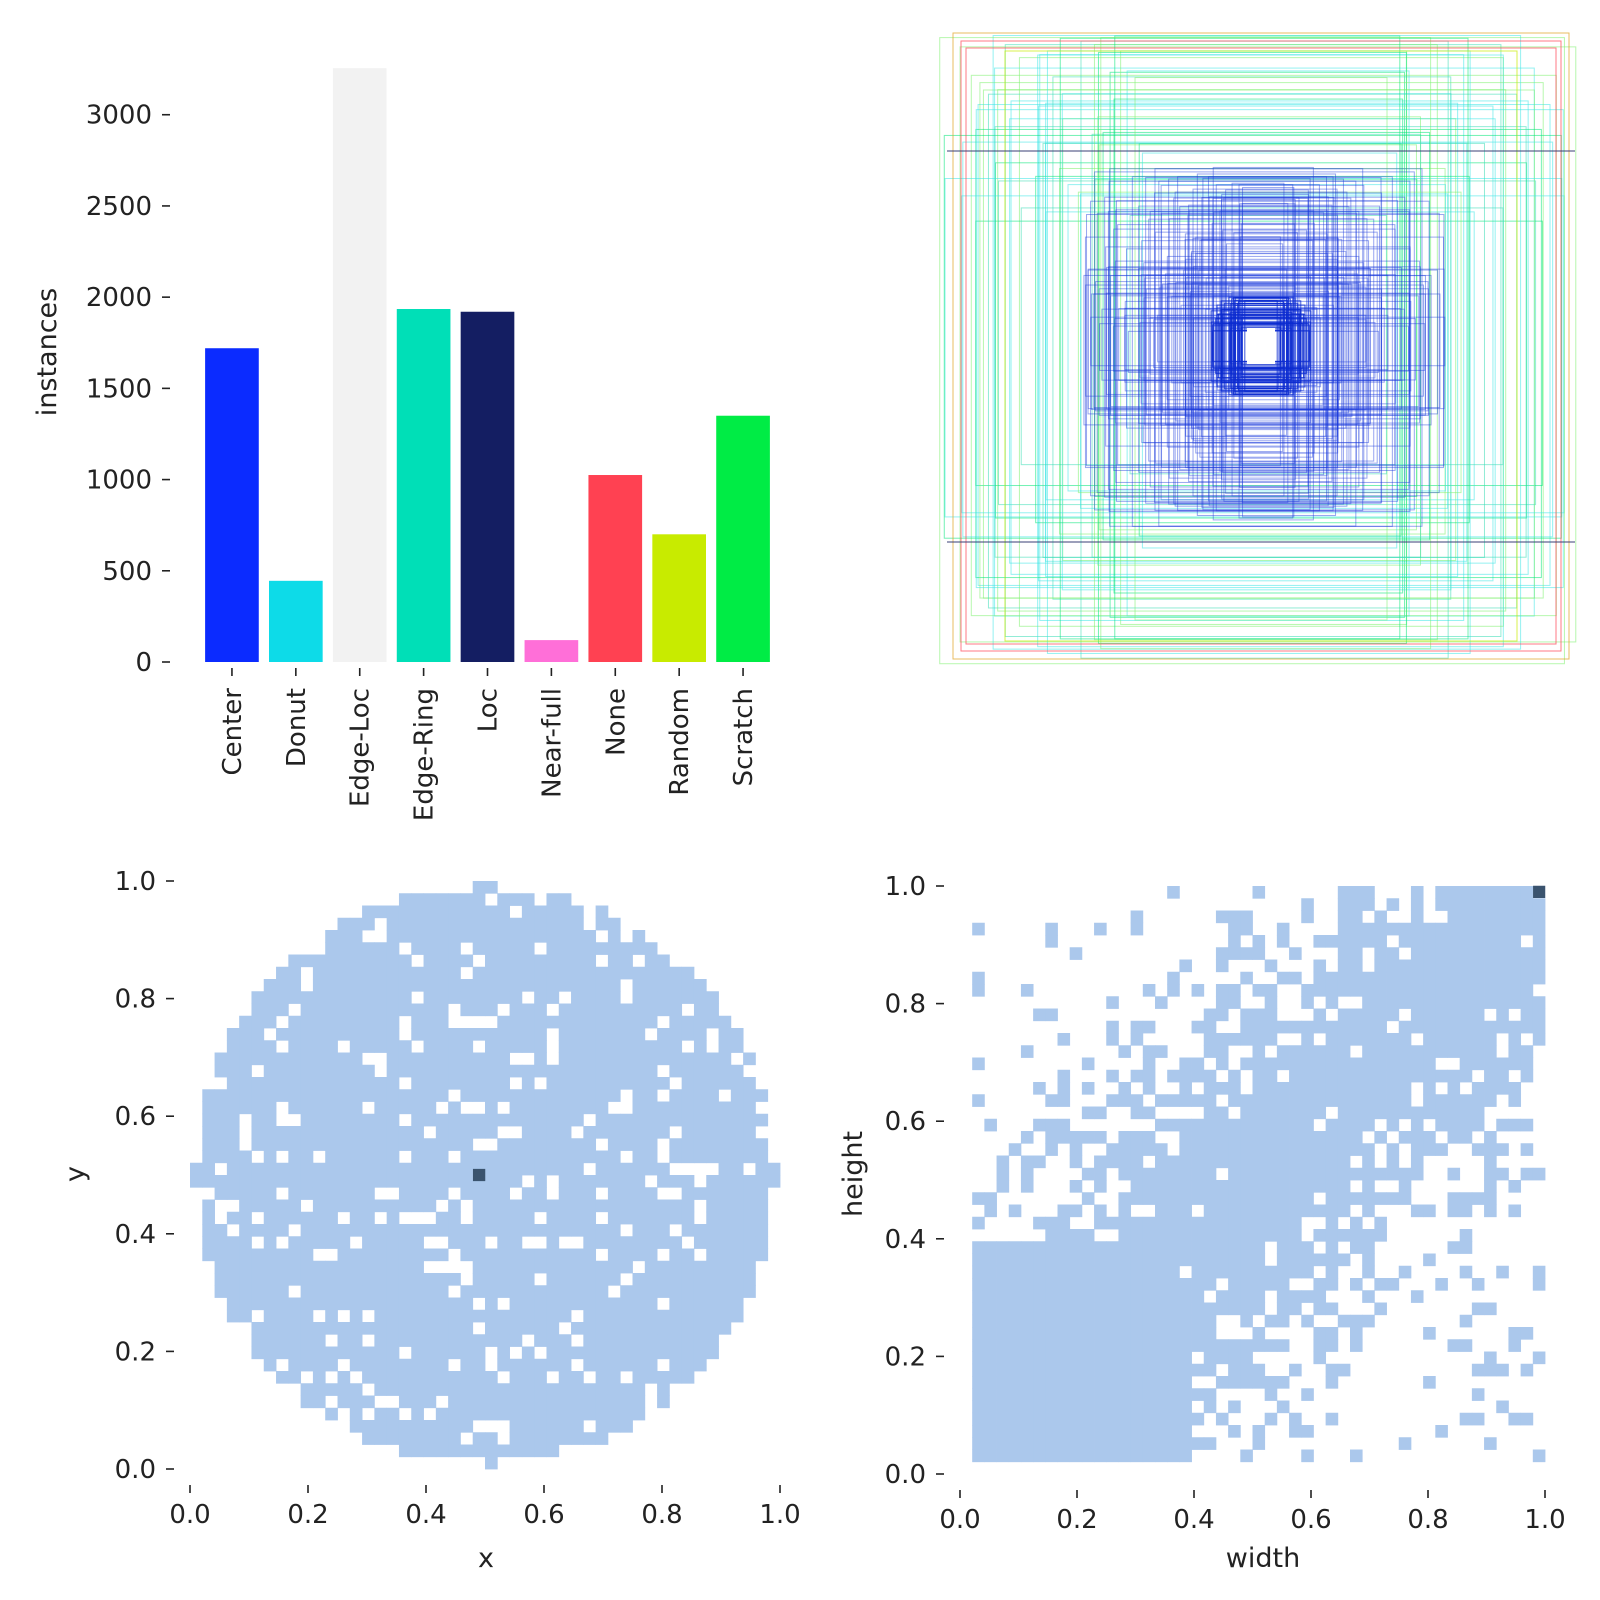  What do you see at coordinates (296, 621) in the screenshot?
I see `bar-donut` at bounding box center [296, 621].